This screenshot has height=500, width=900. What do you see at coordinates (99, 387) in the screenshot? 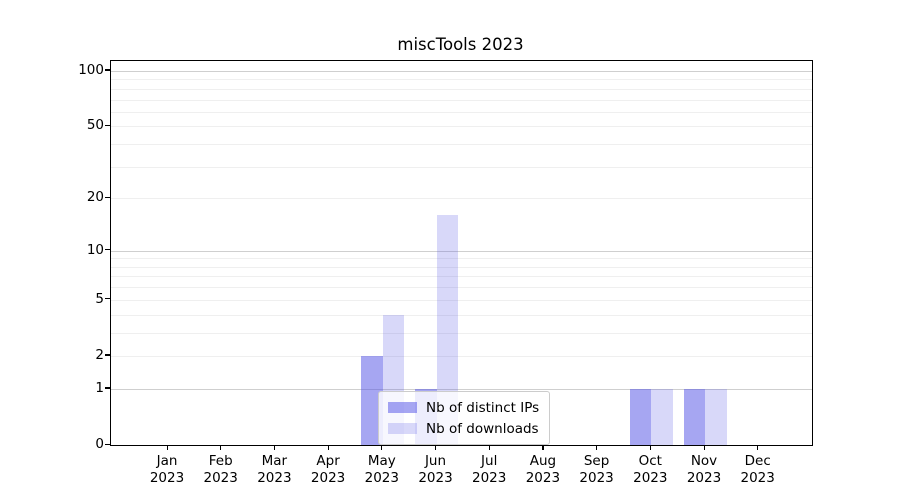
I see `y-tick-label: 1` at bounding box center [99, 387].